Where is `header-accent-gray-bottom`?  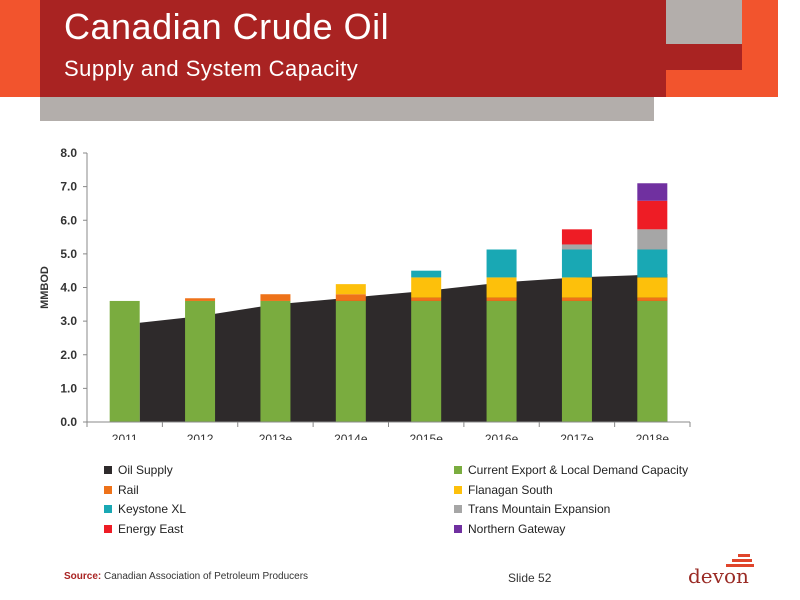
header-accent-gray-bottom is located at coordinates (347, 109).